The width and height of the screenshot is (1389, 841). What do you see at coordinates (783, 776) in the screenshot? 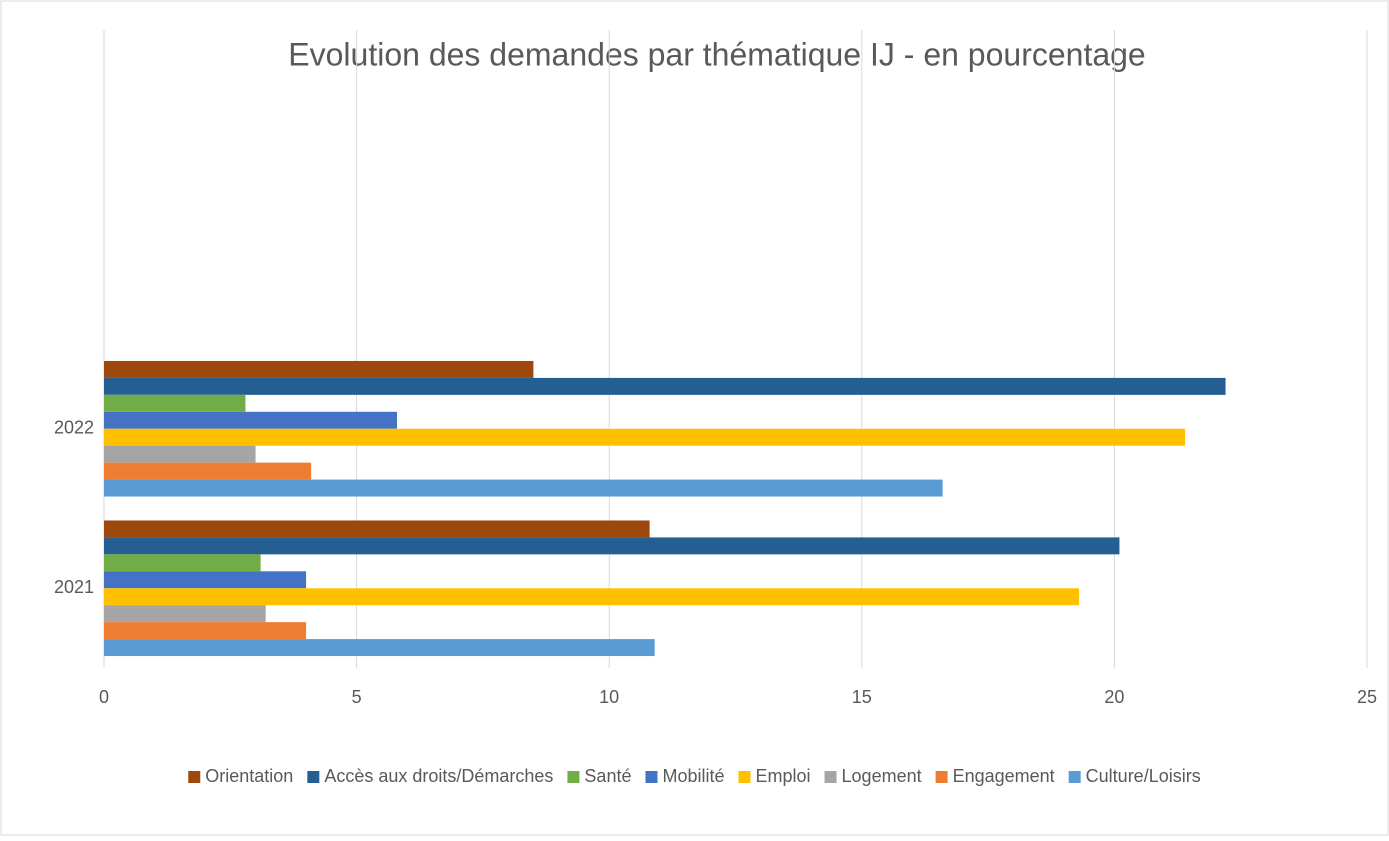
I see `legend-label: Emploi` at bounding box center [783, 776].